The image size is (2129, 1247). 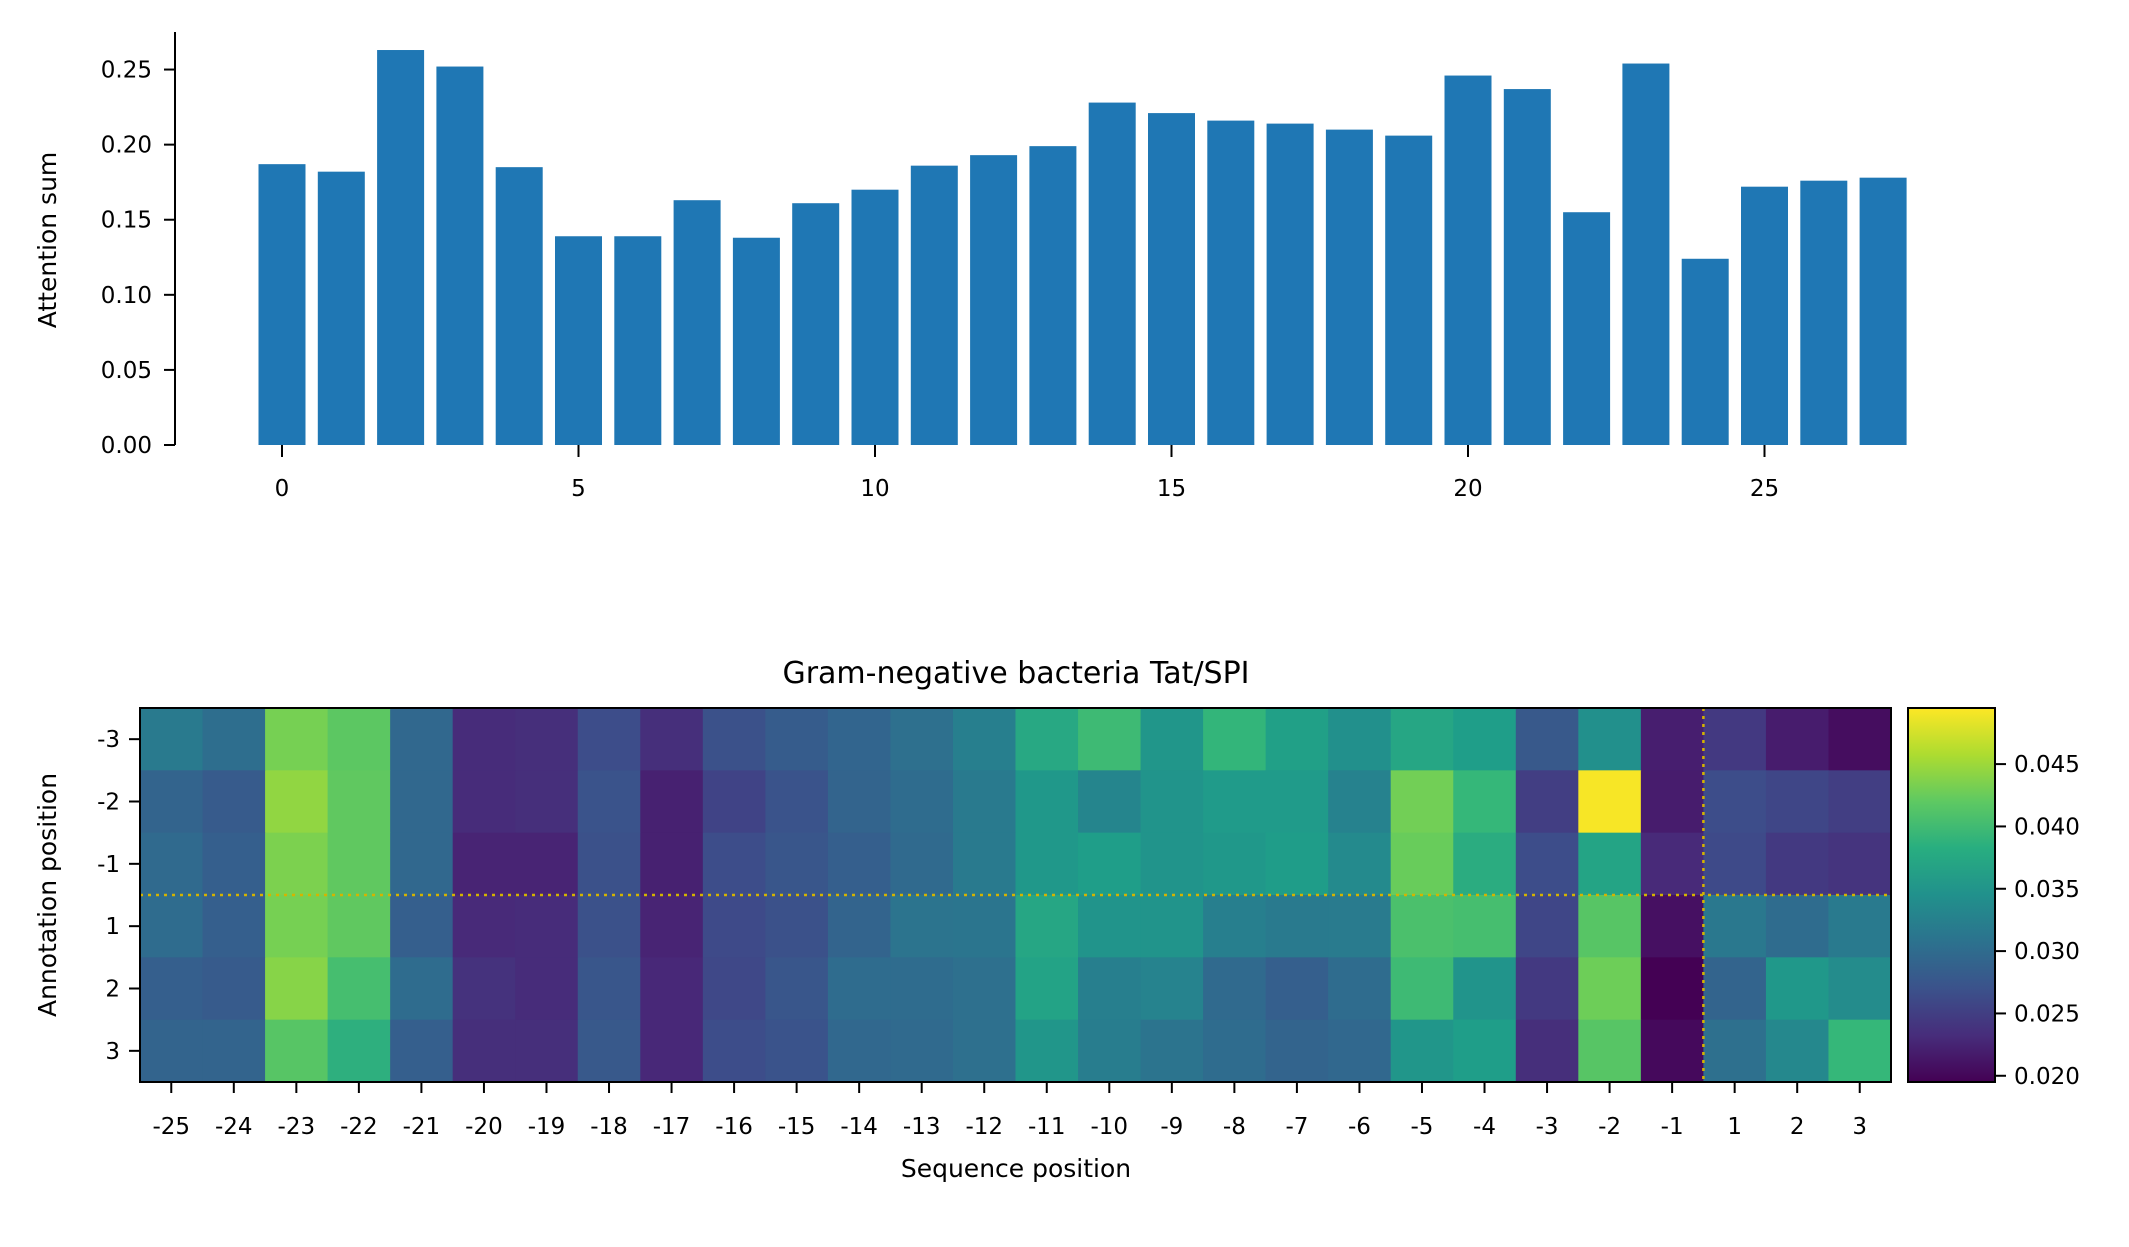 I want to click on heatmap-x-tick-label: -10, so click(x=1110, y=1127).